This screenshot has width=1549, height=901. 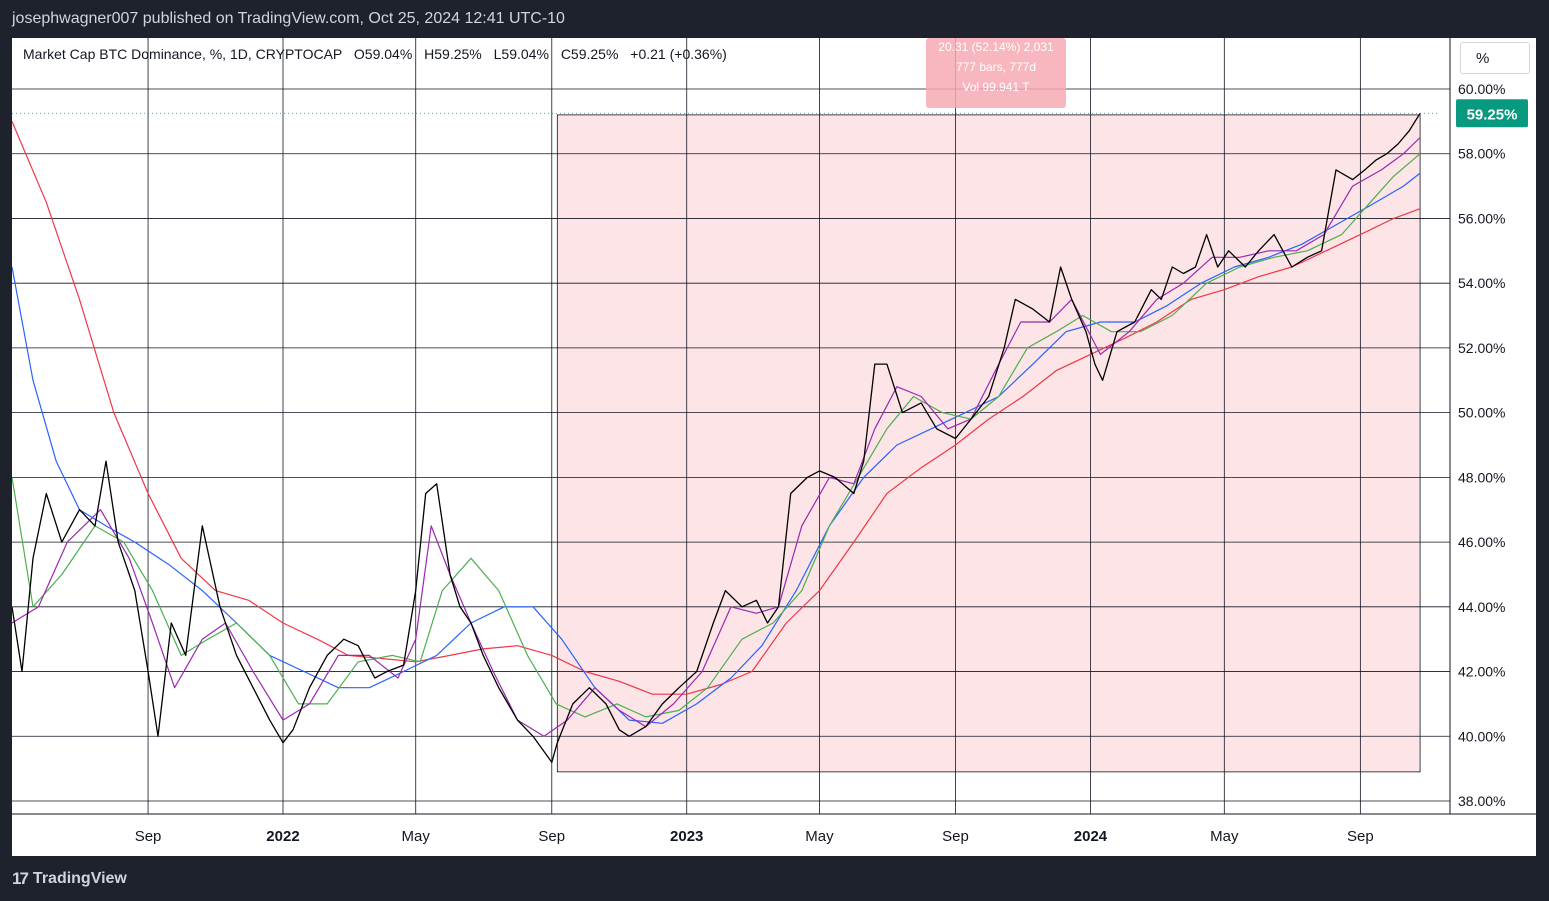 What do you see at coordinates (1481, 736) in the screenshot?
I see `y-tick-label: 40.00%` at bounding box center [1481, 736].